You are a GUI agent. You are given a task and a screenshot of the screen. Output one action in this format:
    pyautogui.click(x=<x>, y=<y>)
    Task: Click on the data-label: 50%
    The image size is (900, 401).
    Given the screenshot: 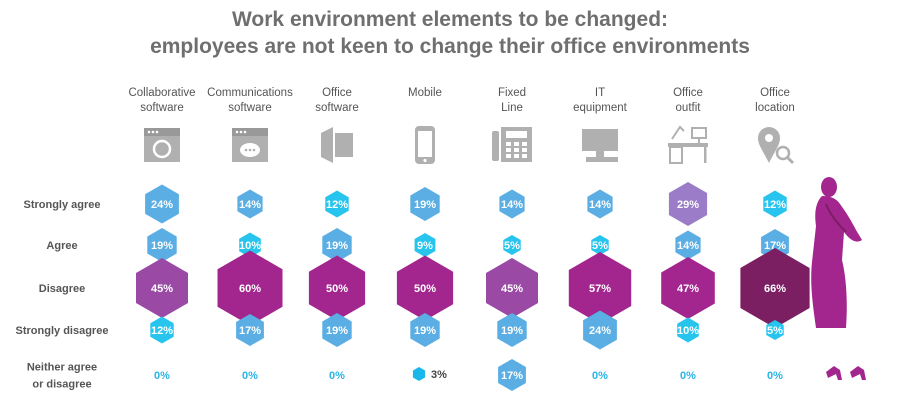 What is the action you would take?
    pyautogui.click(x=425, y=289)
    